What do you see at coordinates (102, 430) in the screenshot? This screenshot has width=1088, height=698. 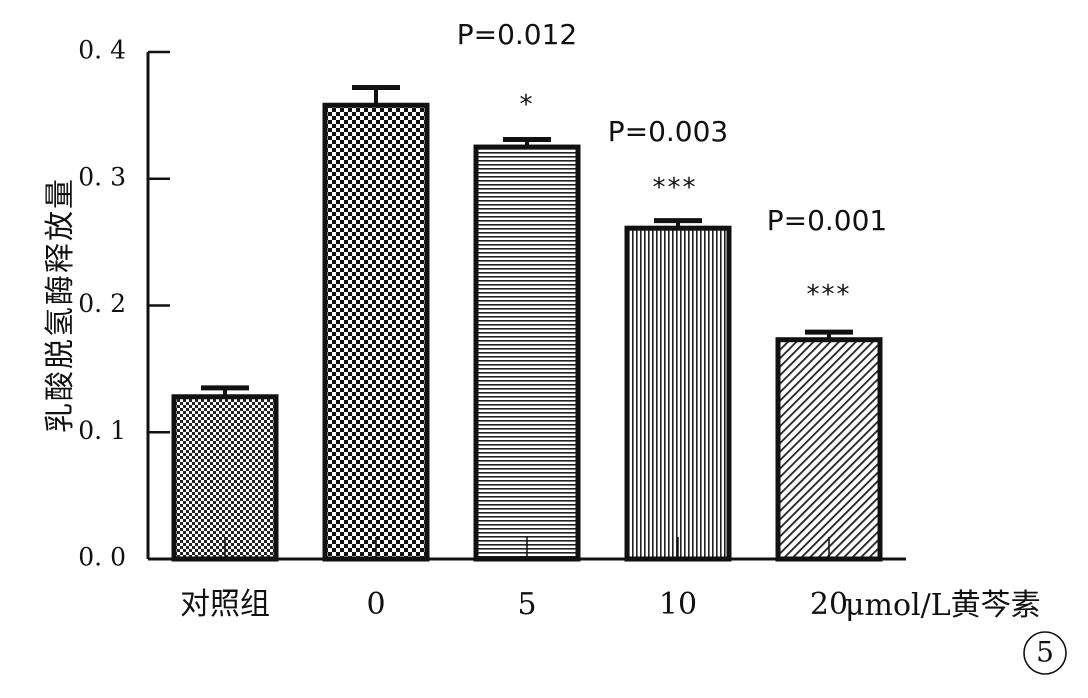 I see `y-tick-label: 0. 1` at bounding box center [102, 430].